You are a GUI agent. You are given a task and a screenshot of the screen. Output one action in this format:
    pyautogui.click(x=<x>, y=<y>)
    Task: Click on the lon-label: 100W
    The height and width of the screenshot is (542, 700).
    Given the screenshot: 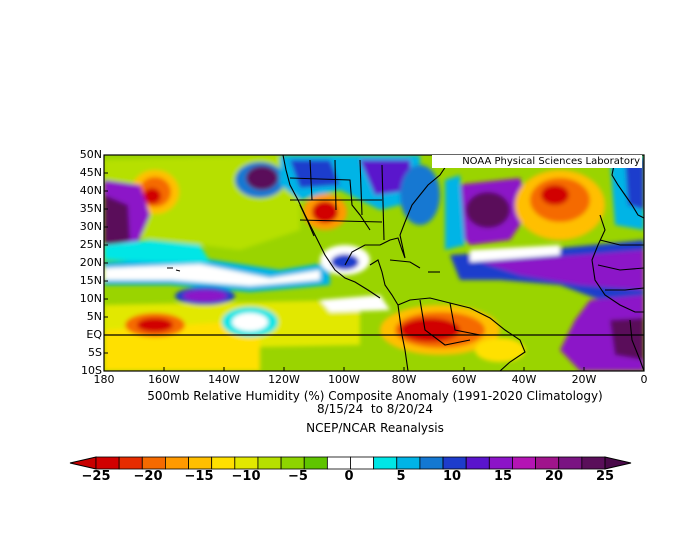 What is the action you would take?
    pyautogui.click(x=344, y=379)
    